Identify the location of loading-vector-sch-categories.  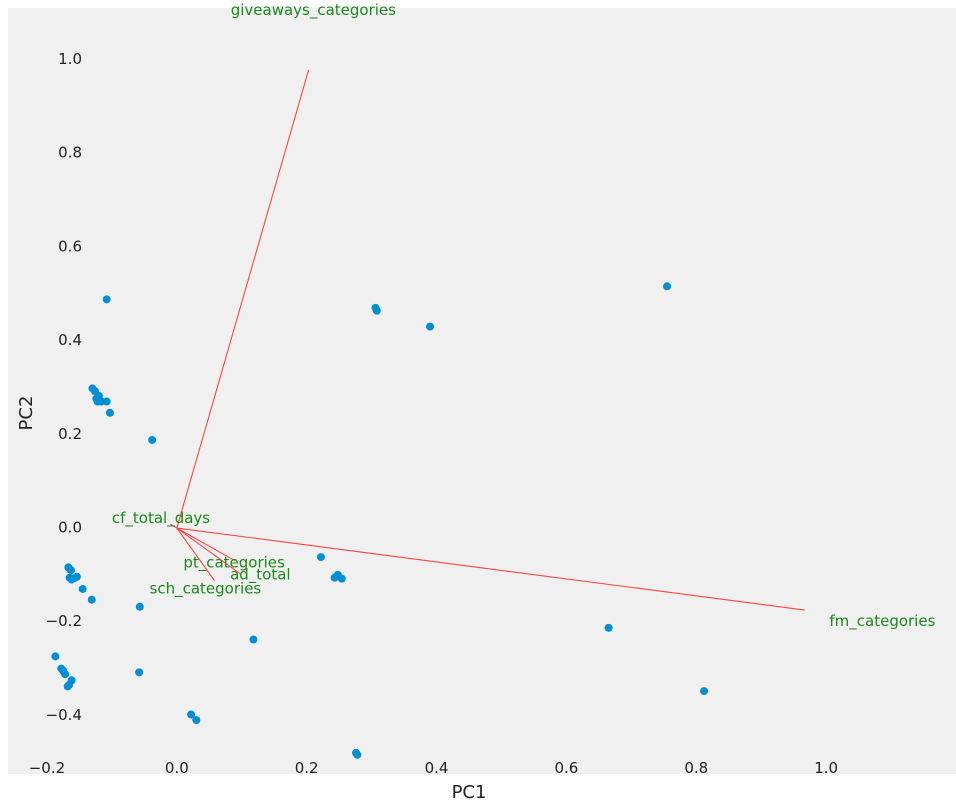
(195, 554).